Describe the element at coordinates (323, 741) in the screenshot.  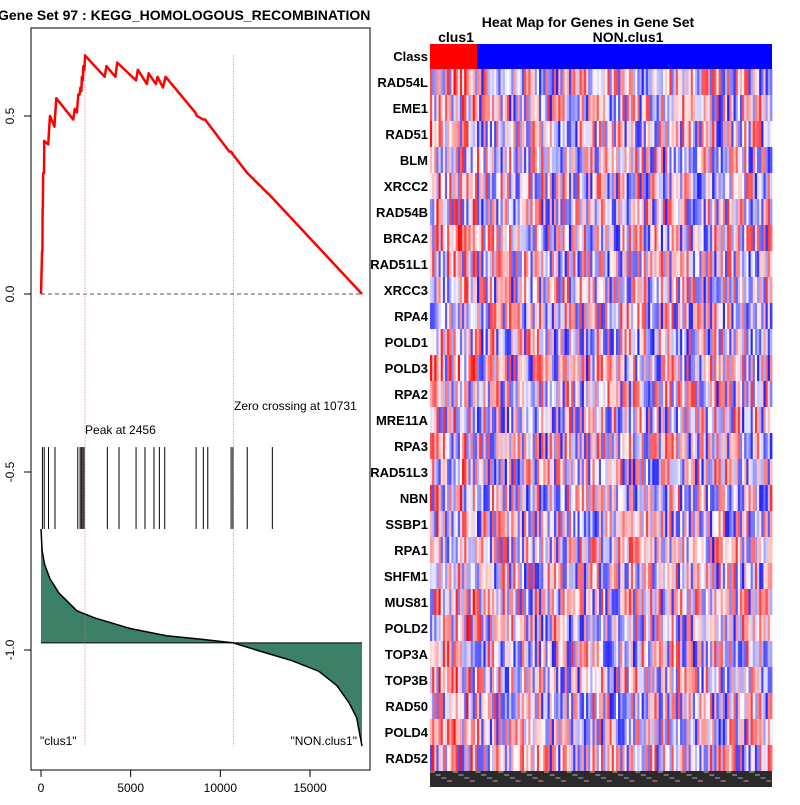
I see `corner-label-non-clus1: "NON.clus1"` at that location.